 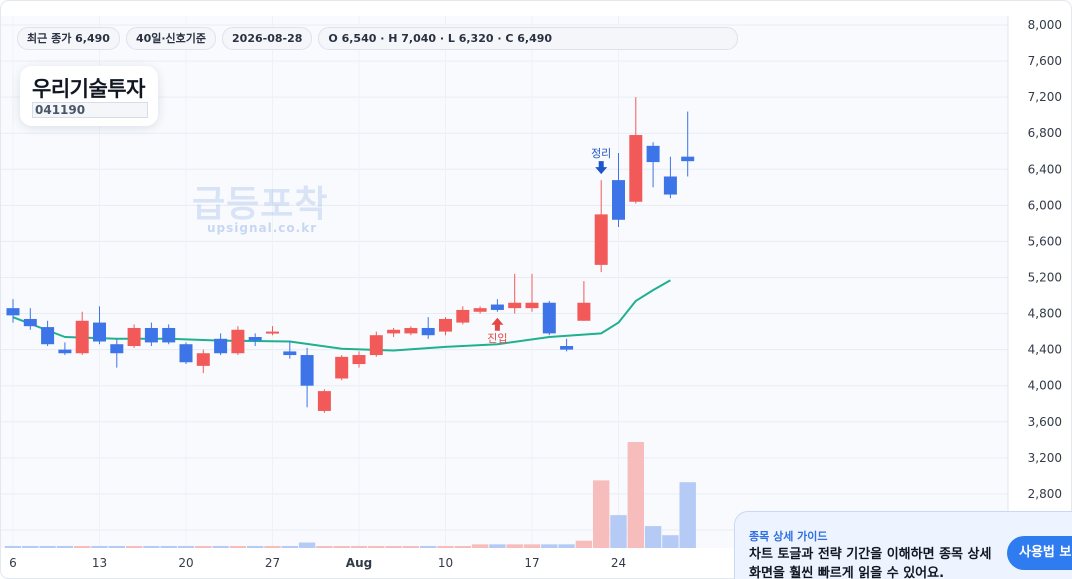 What do you see at coordinates (1045, 494) in the screenshot?
I see `price-tick-label: 2,800` at bounding box center [1045, 494].